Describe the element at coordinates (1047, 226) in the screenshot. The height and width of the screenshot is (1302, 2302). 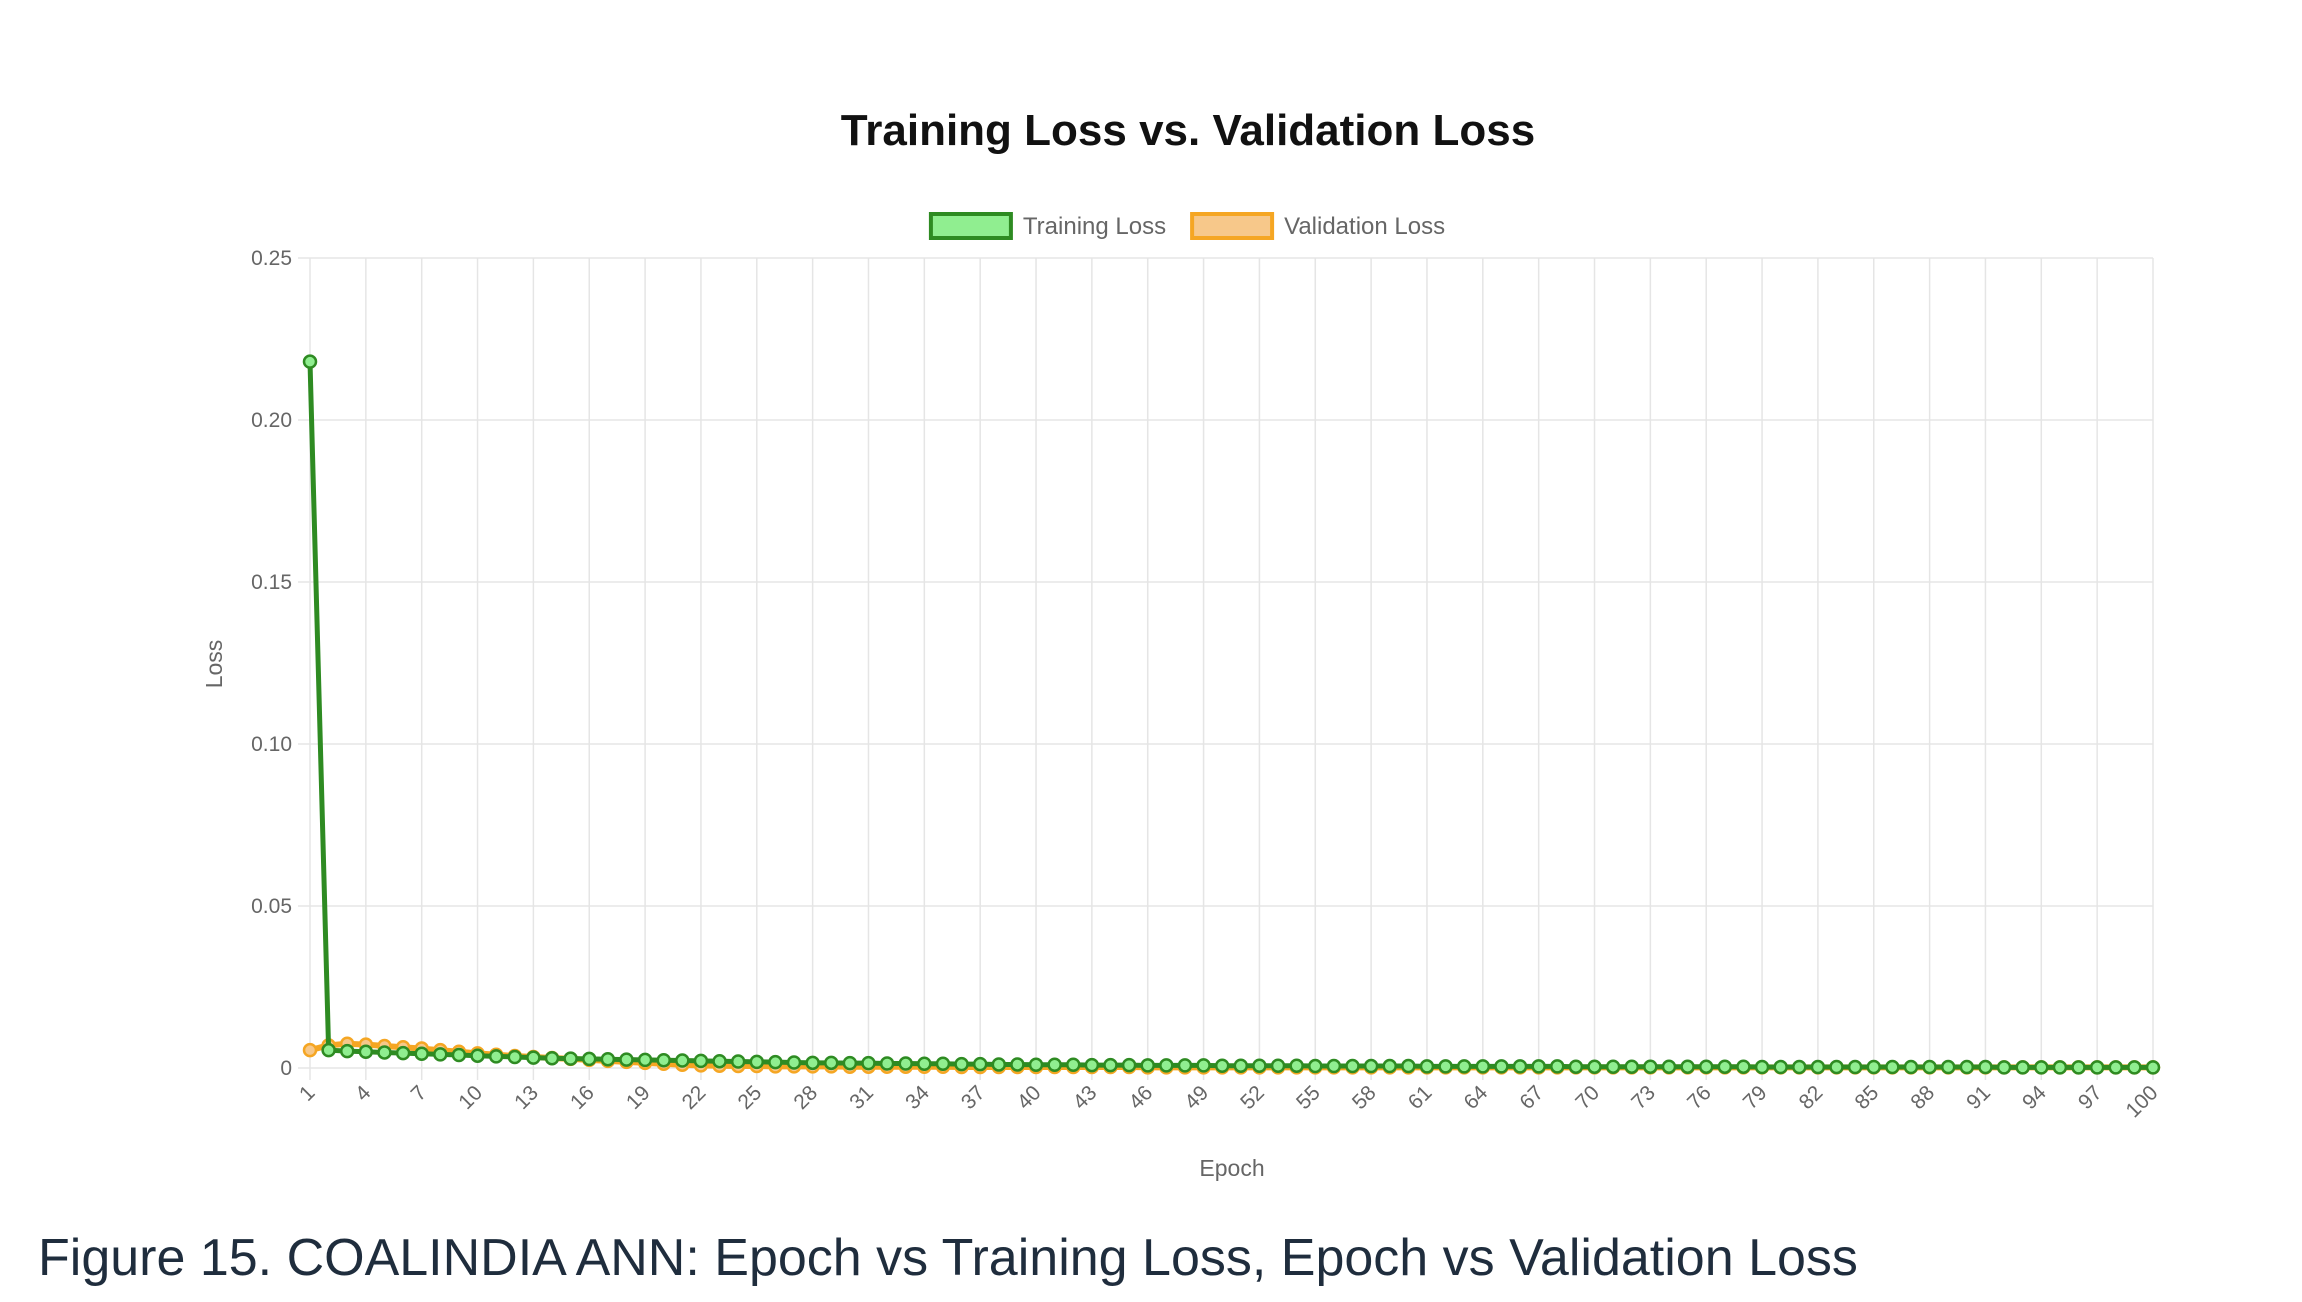
I see `legend-item-training-loss: Training Loss` at that location.